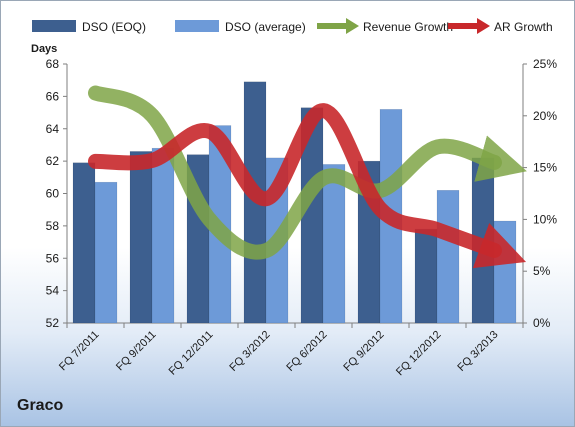  I want to click on company-name: Graco, so click(40, 405).